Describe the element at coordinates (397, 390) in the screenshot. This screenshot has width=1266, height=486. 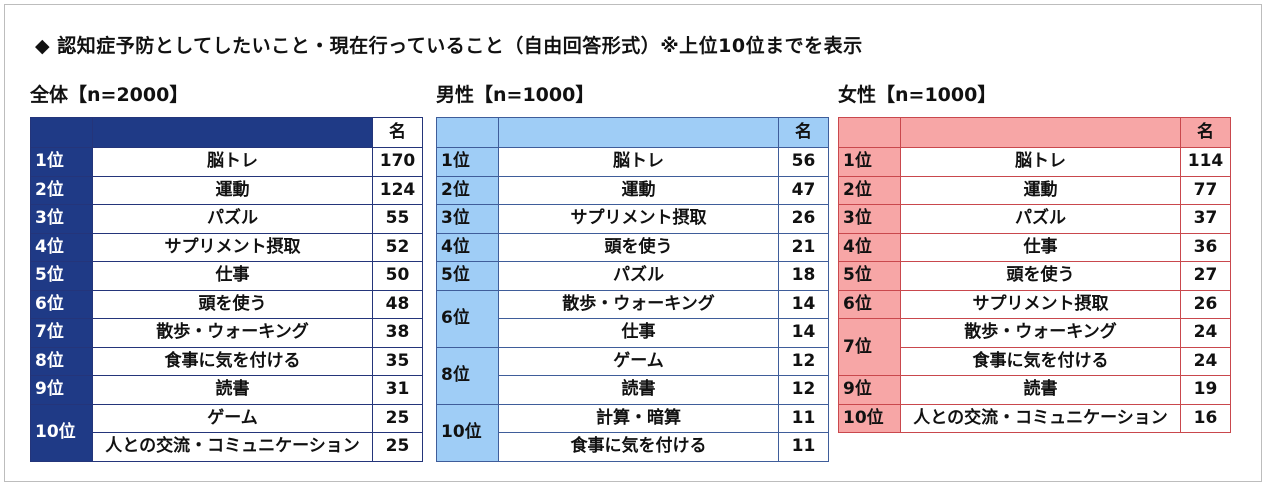
I see `item-count: 31` at that location.